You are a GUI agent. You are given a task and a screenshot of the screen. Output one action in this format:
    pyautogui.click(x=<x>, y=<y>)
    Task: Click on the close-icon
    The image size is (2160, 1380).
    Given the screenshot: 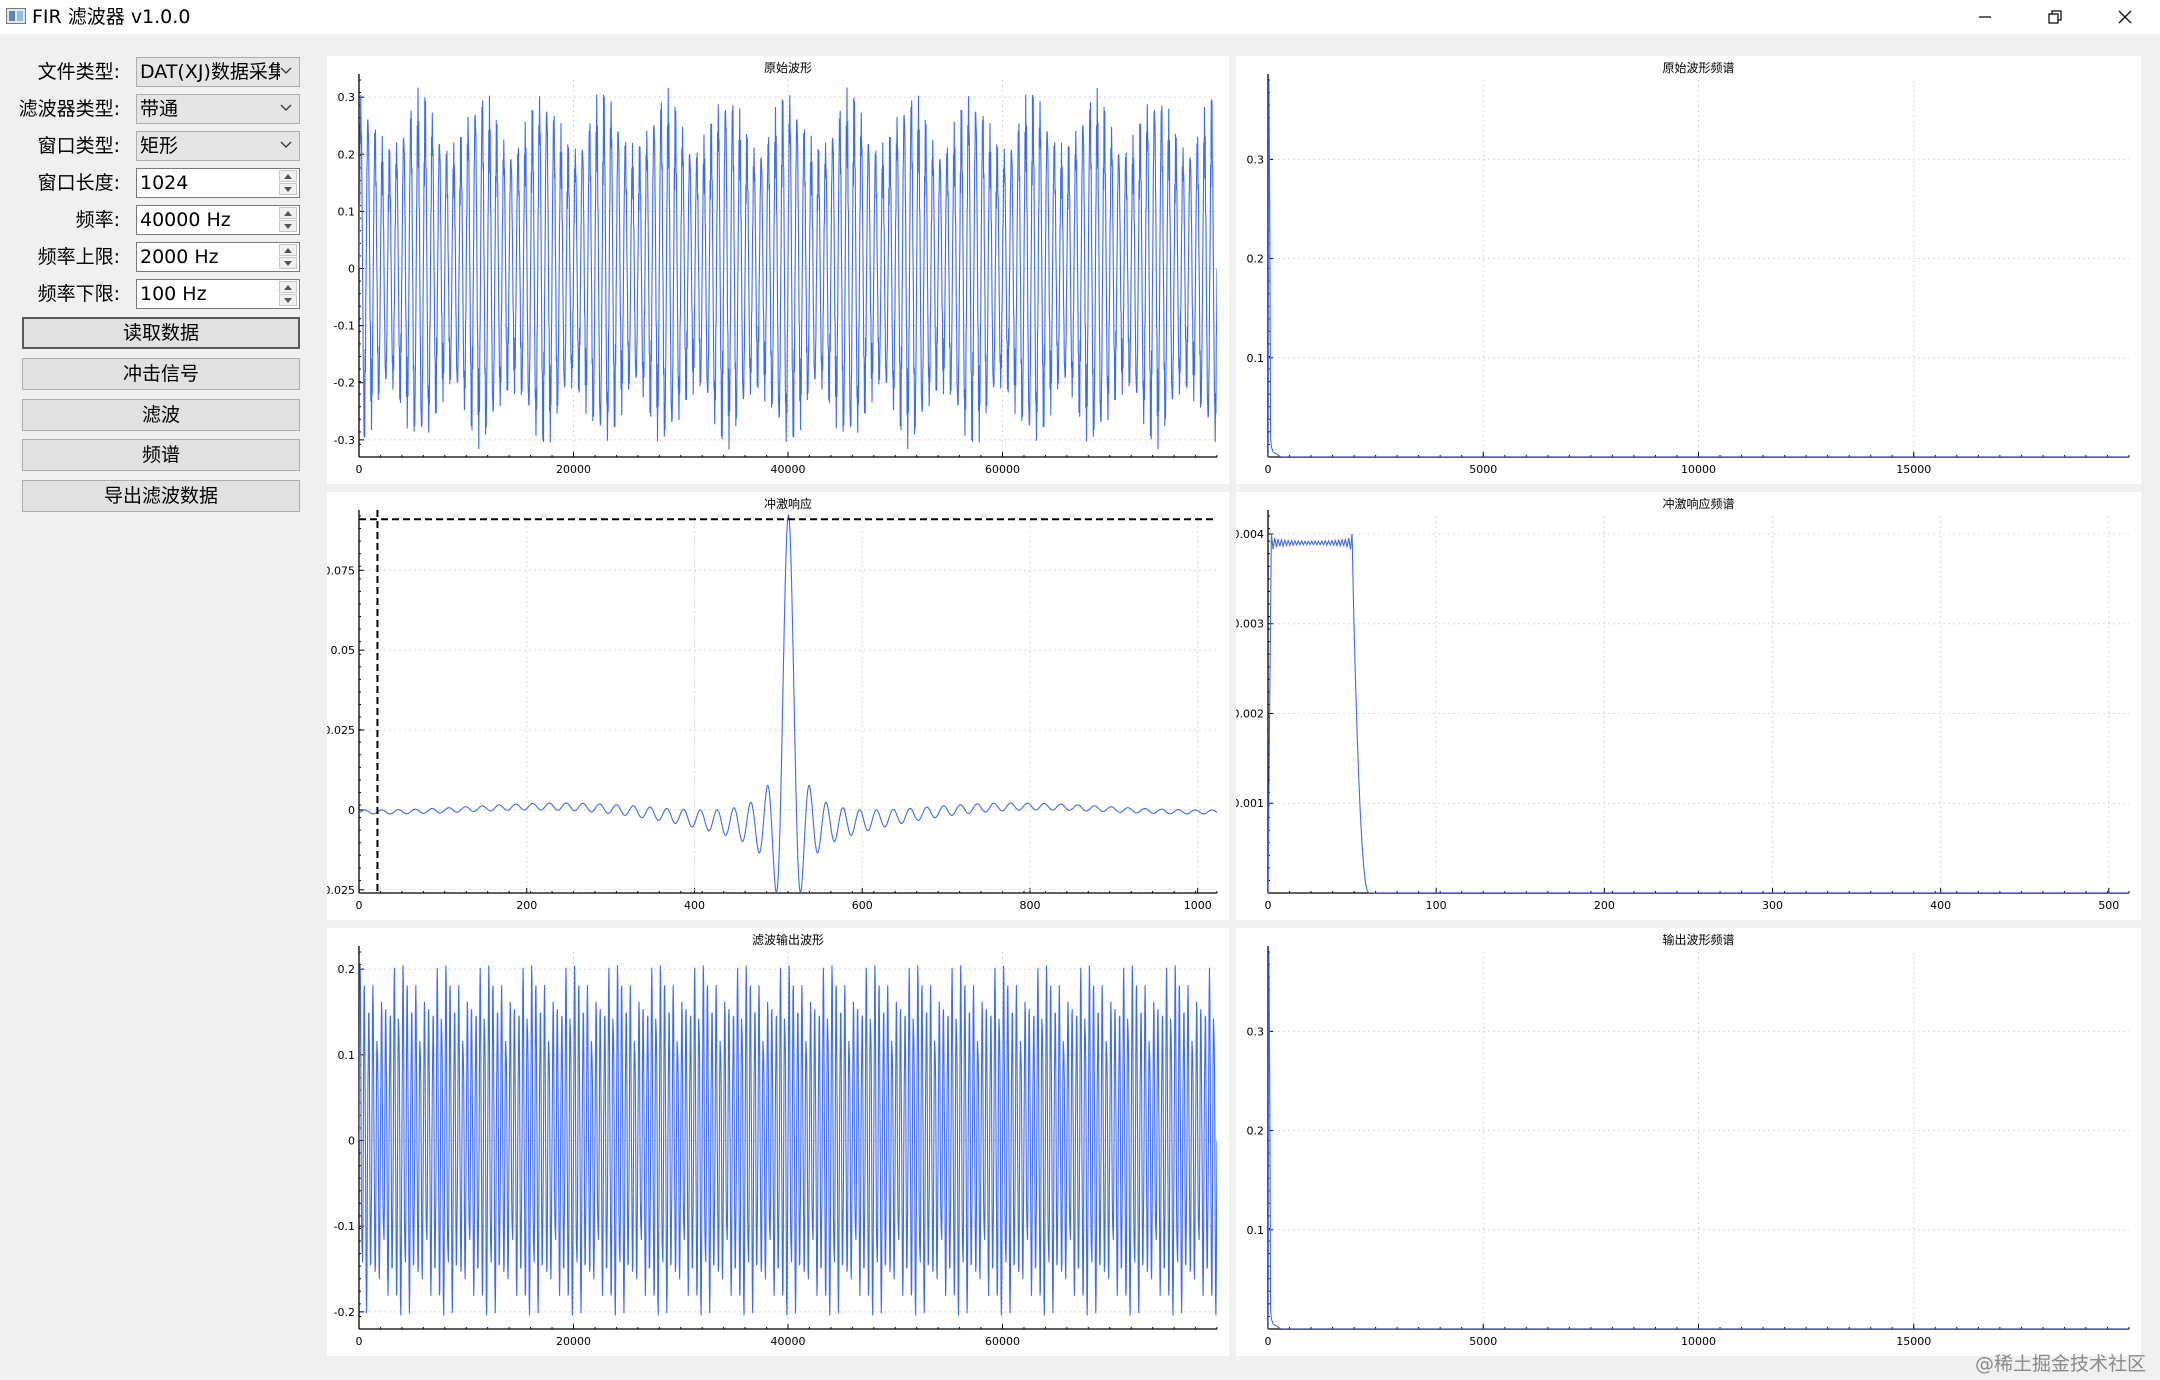 What is the action you would take?
    pyautogui.click(x=2125, y=17)
    